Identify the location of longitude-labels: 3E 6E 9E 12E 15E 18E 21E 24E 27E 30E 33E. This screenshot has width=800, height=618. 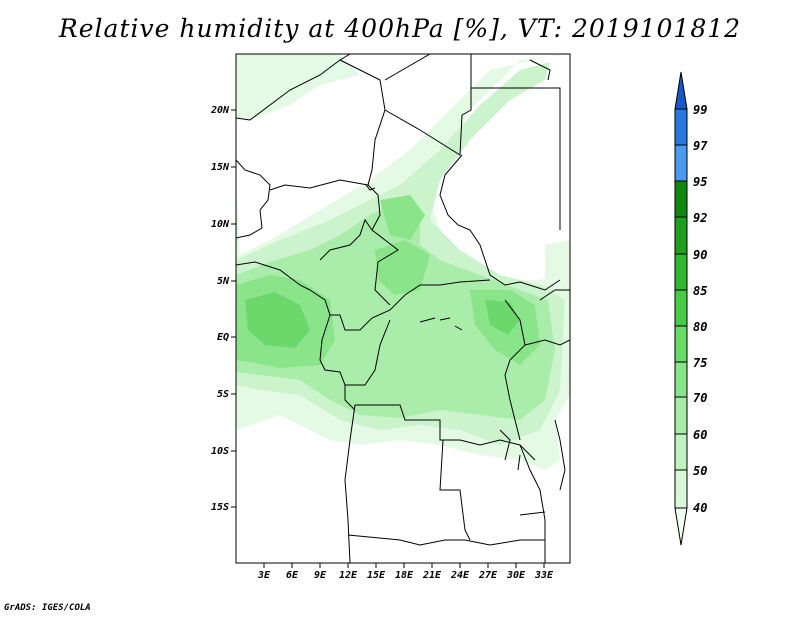
(405, 575).